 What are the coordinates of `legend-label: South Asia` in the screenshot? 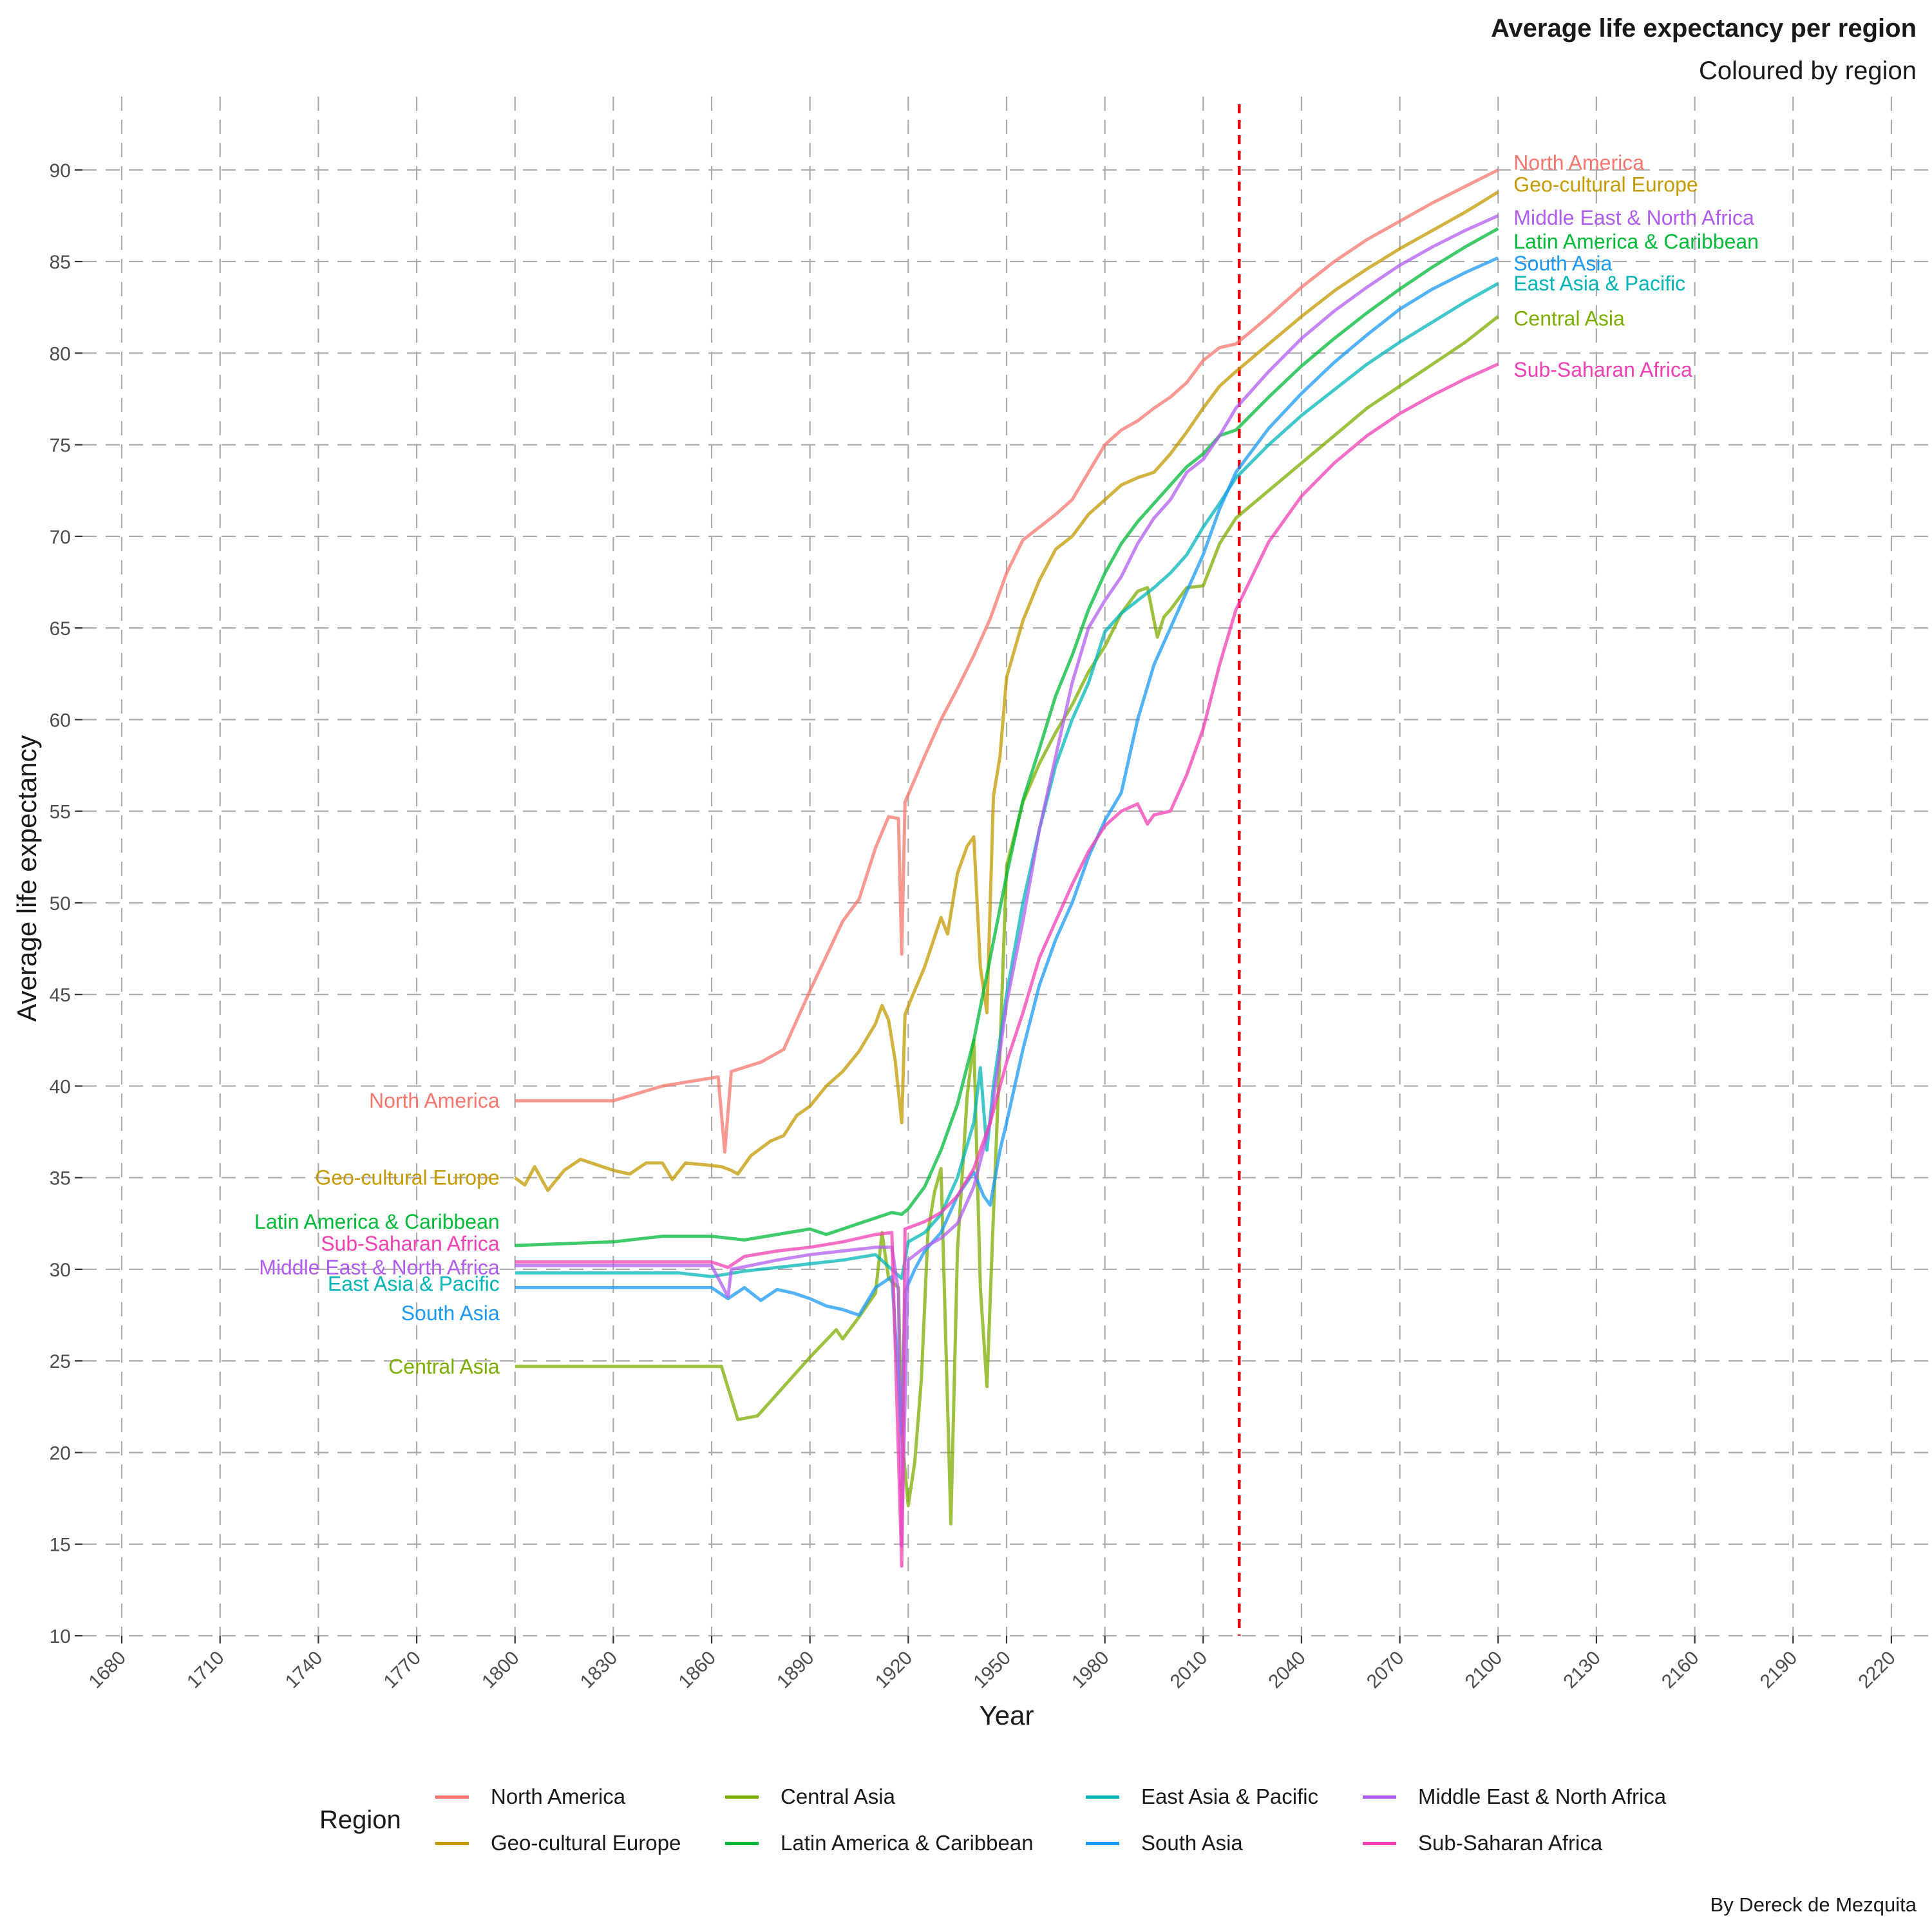 It's located at (1192, 1843).